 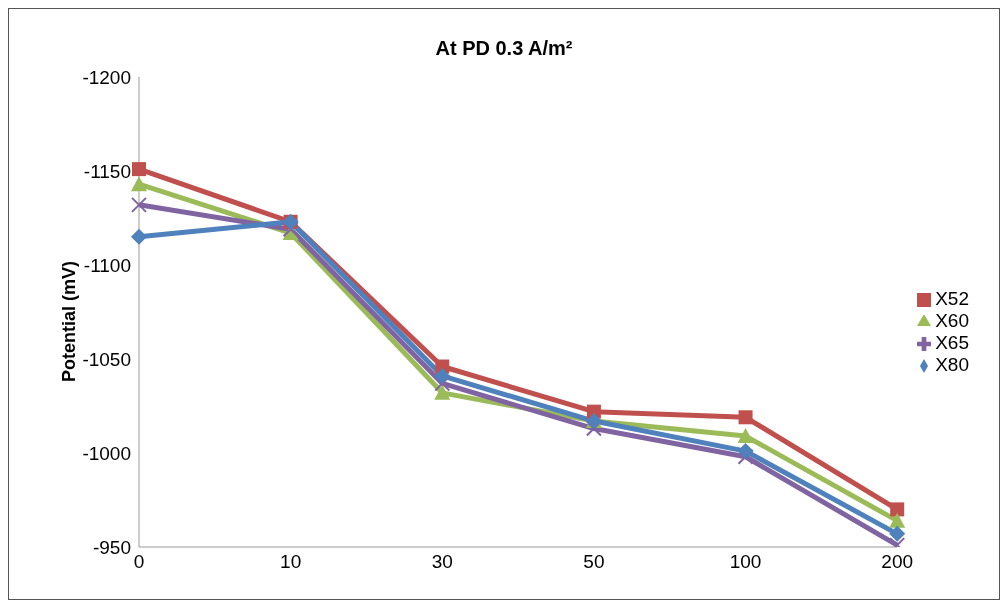 What do you see at coordinates (139, 562) in the screenshot?
I see `x-tick-label: 0` at bounding box center [139, 562].